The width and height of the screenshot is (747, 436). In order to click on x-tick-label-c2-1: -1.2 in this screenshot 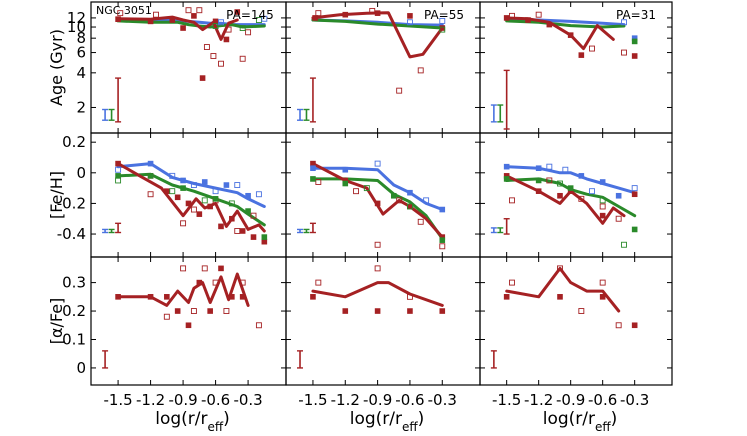, I will do `click(538, 400)`.